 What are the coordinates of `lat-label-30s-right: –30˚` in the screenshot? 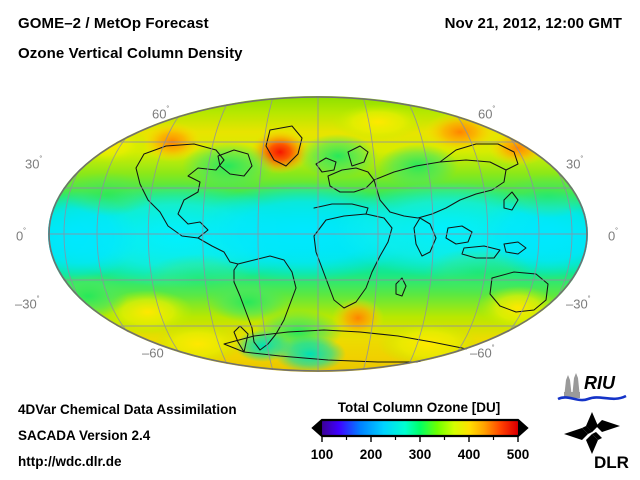 It's located at (578, 303).